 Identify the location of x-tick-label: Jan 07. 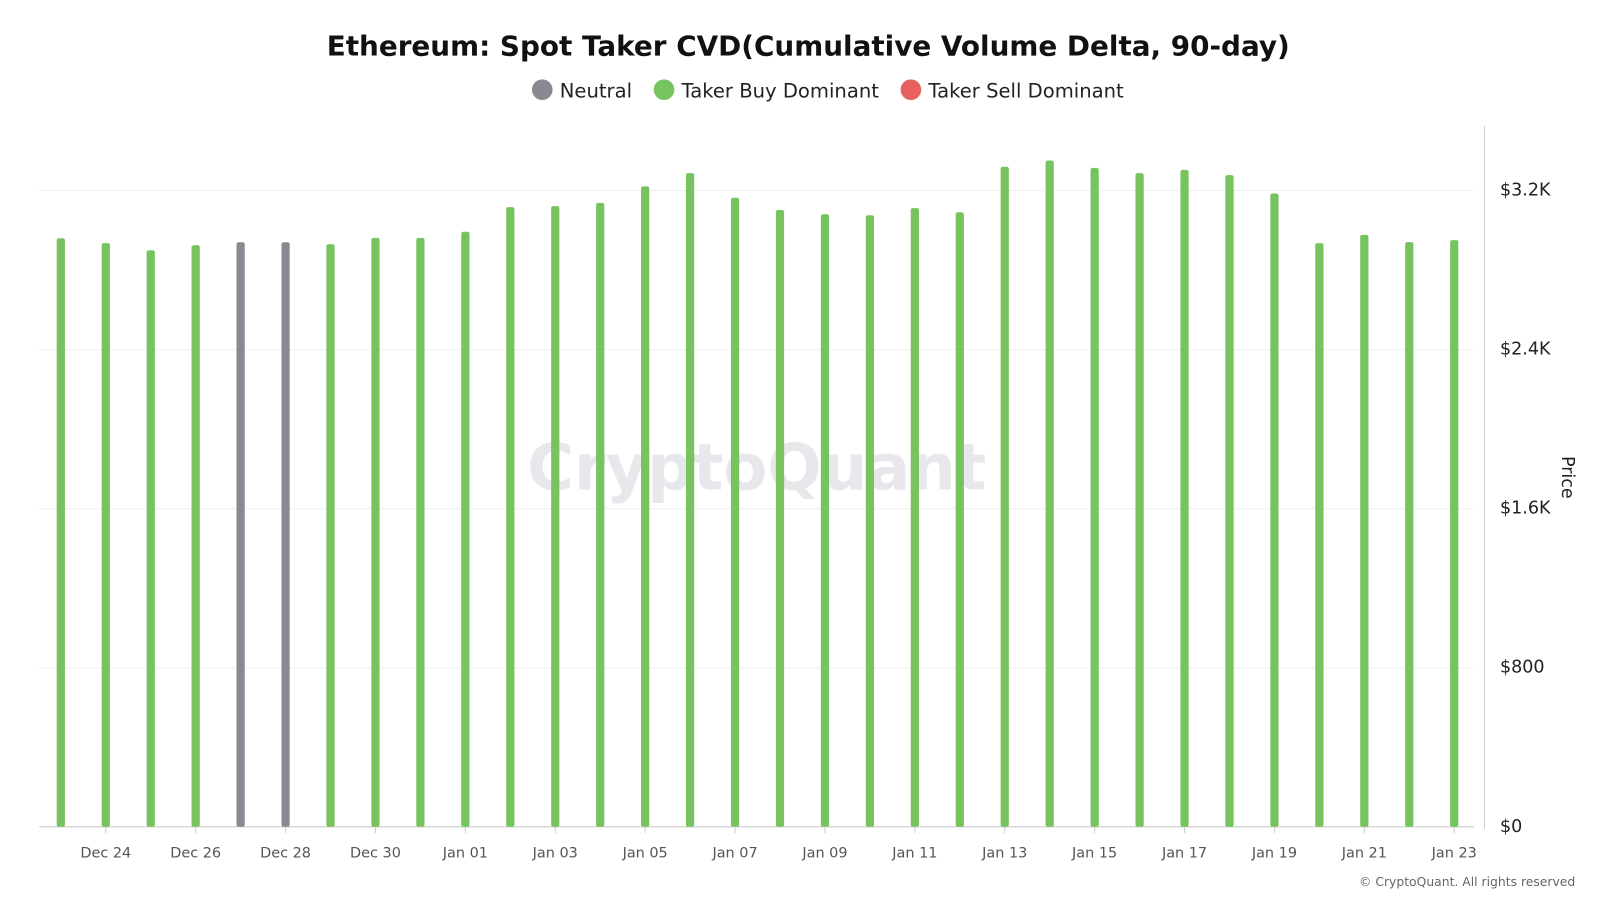
(734, 854).